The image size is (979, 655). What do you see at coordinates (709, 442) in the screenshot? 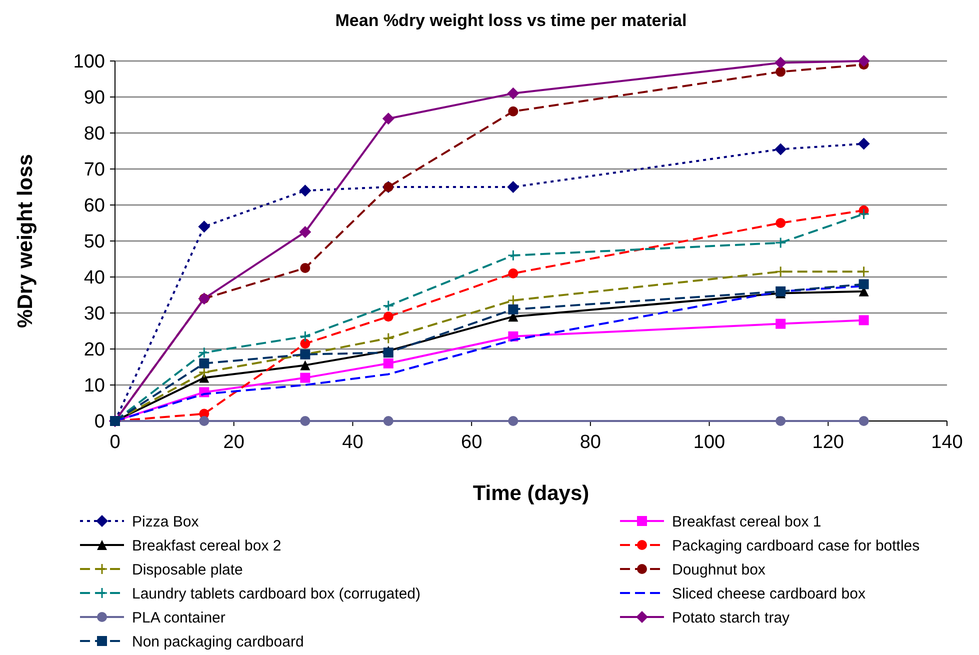
I see `x-tick-label: 100` at bounding box center [709, 442].